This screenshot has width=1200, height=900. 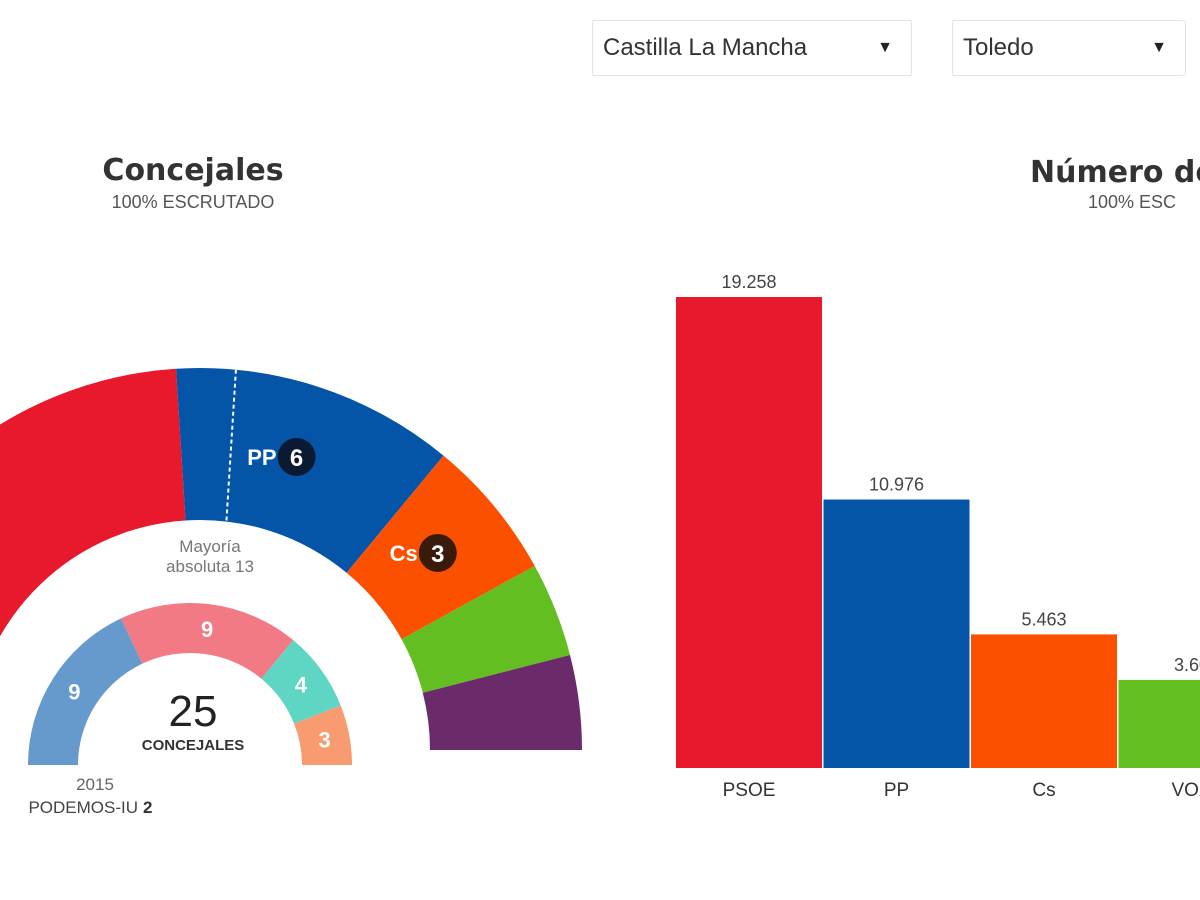 What do you see at coordinates (1185, 790) in the screenshot?
I see `bar-category-label: VOX` at bounding box center [1185, 790].